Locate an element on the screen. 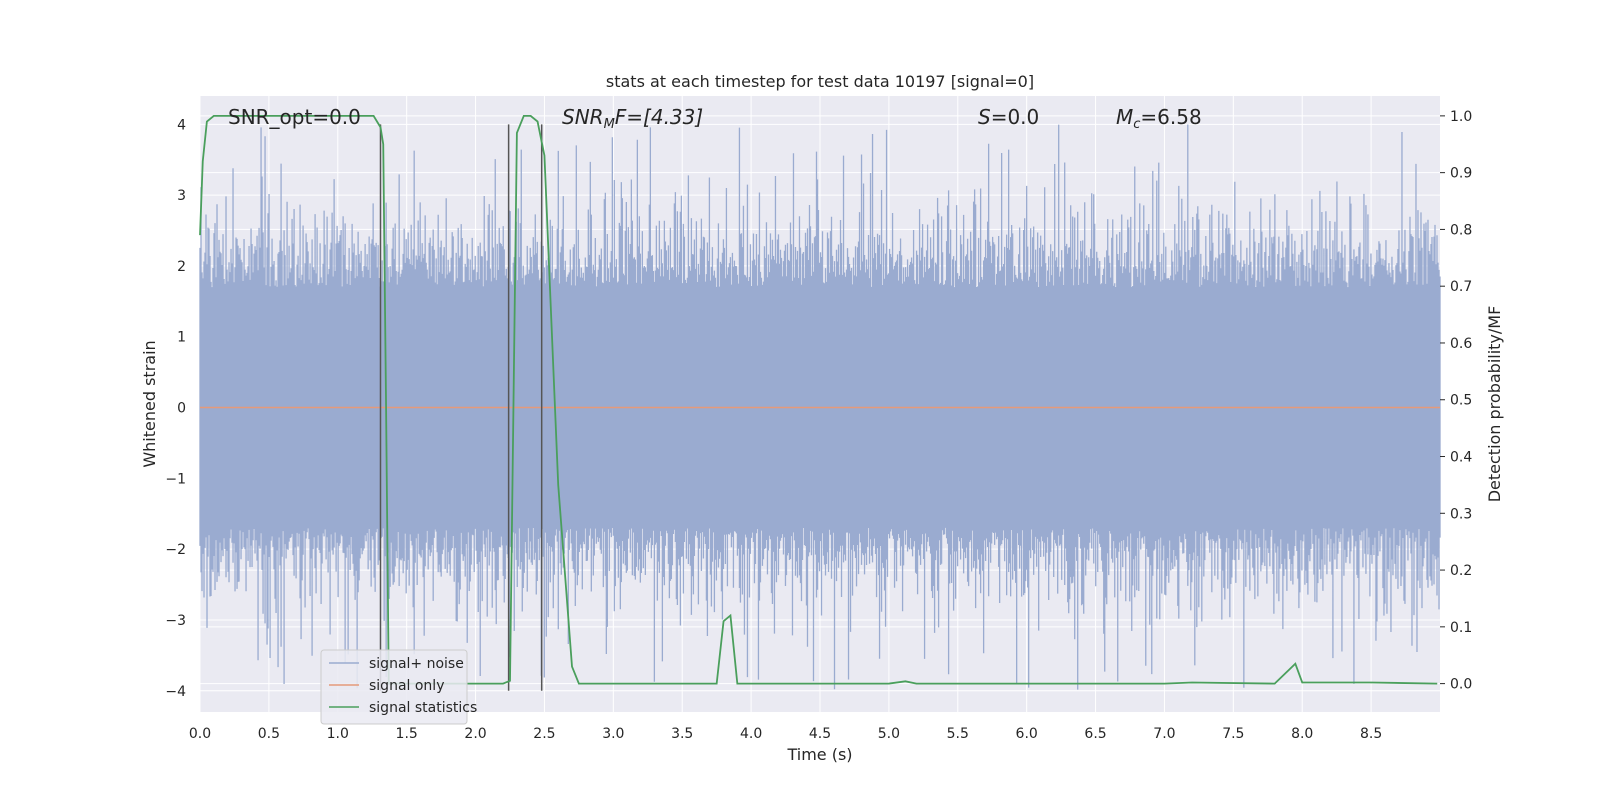 The width and height of the screenshot is (1600, 800). y2-tick-label: 0.1 is located at coordinates (1461, 628).